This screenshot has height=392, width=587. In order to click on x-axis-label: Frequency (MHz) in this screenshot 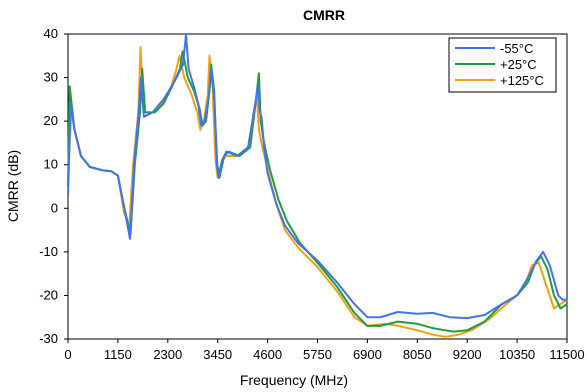, I will do `click(294, 380)`.